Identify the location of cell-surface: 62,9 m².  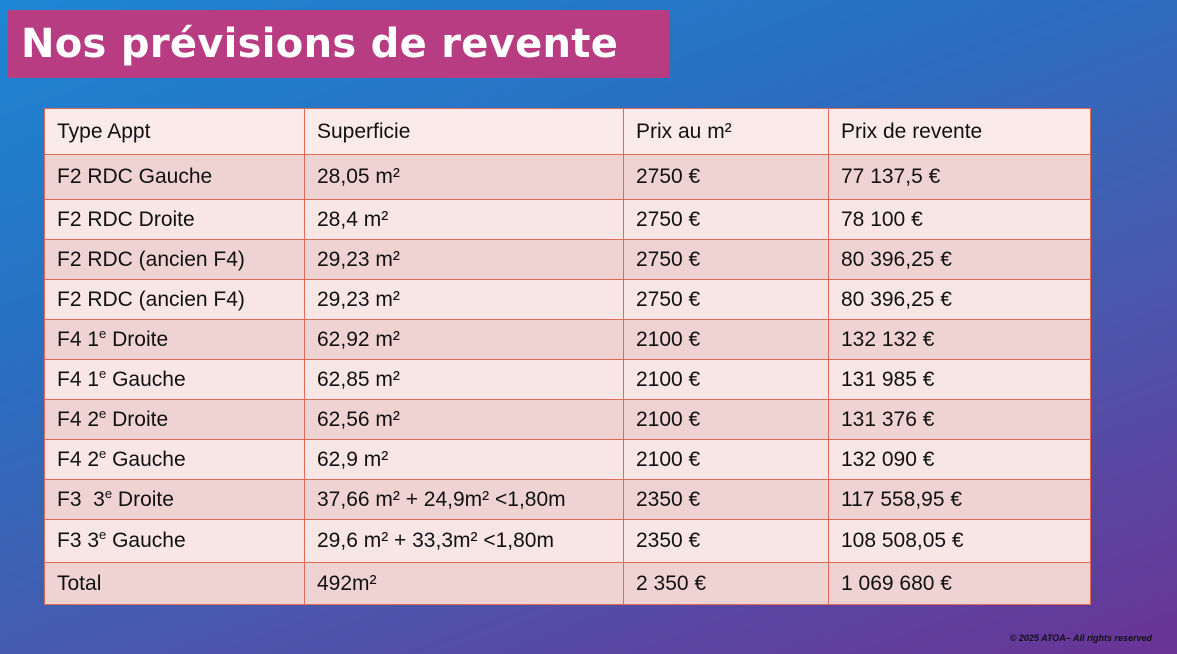
(464, 459).